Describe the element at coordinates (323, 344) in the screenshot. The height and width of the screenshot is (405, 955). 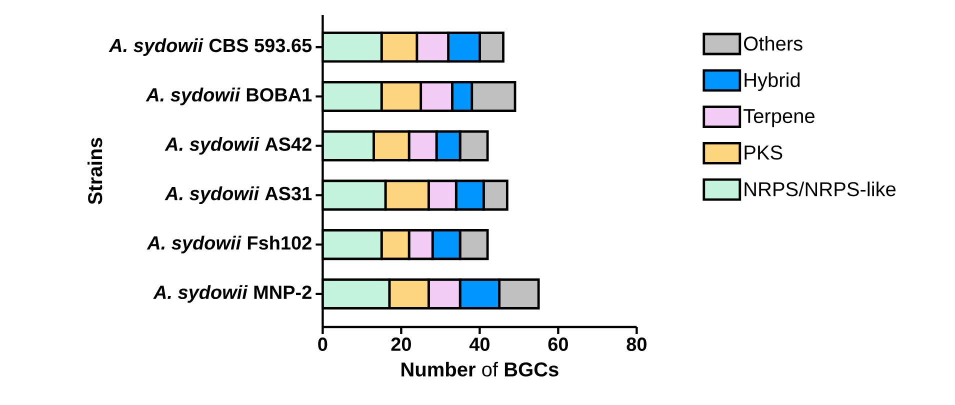
I see `x-tick-label: 0` at that location.